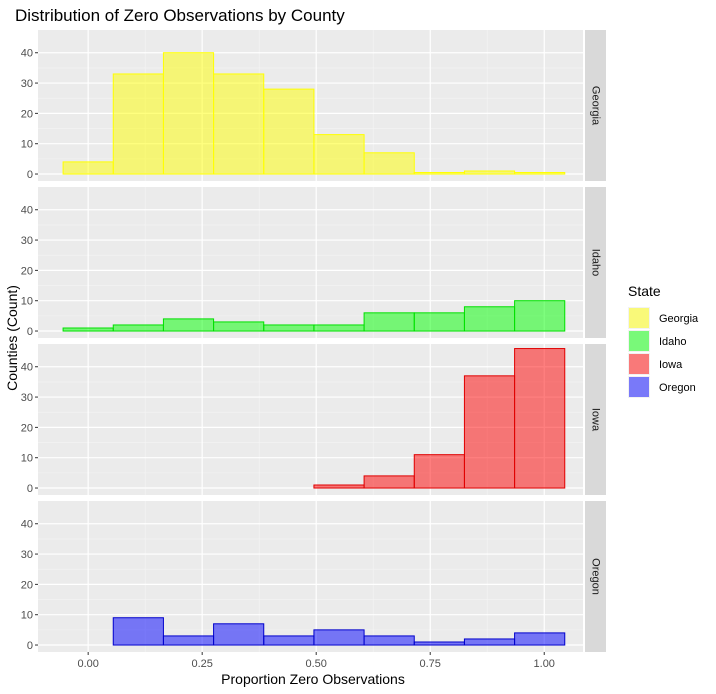 Image resolution: width=716 pixels, height=694 pixels. What do you see at coordinates (644, 291) in the screenshot?
I see `legend-title: State` at bounding box center [644, 291].